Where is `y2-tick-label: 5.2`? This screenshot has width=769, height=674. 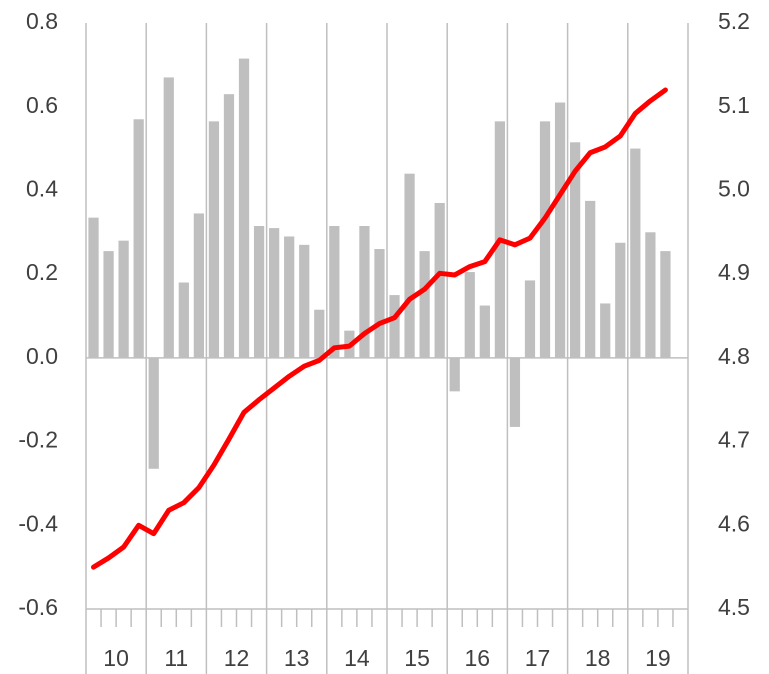 y2-tick-label: 5.2 is located at coordinates (734, 21).